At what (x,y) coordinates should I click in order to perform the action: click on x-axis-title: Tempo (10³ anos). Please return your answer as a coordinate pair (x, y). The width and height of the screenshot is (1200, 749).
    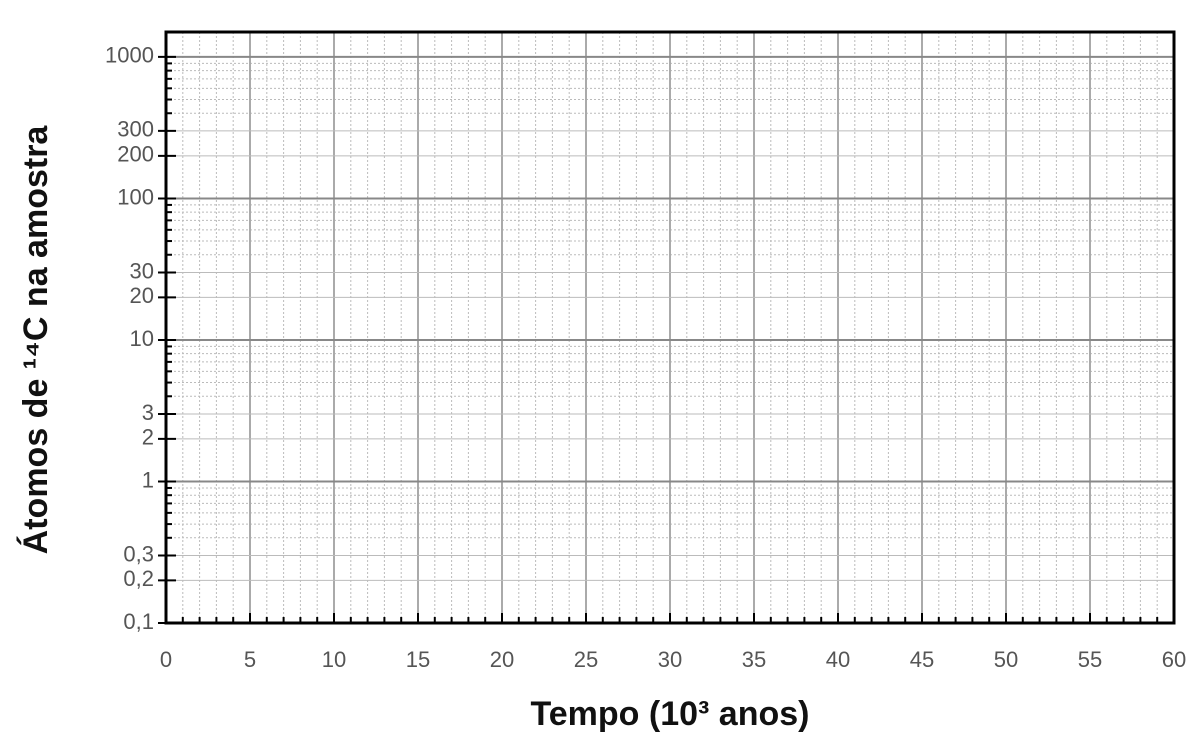
    Looking at the image, I should click on (670, 714).